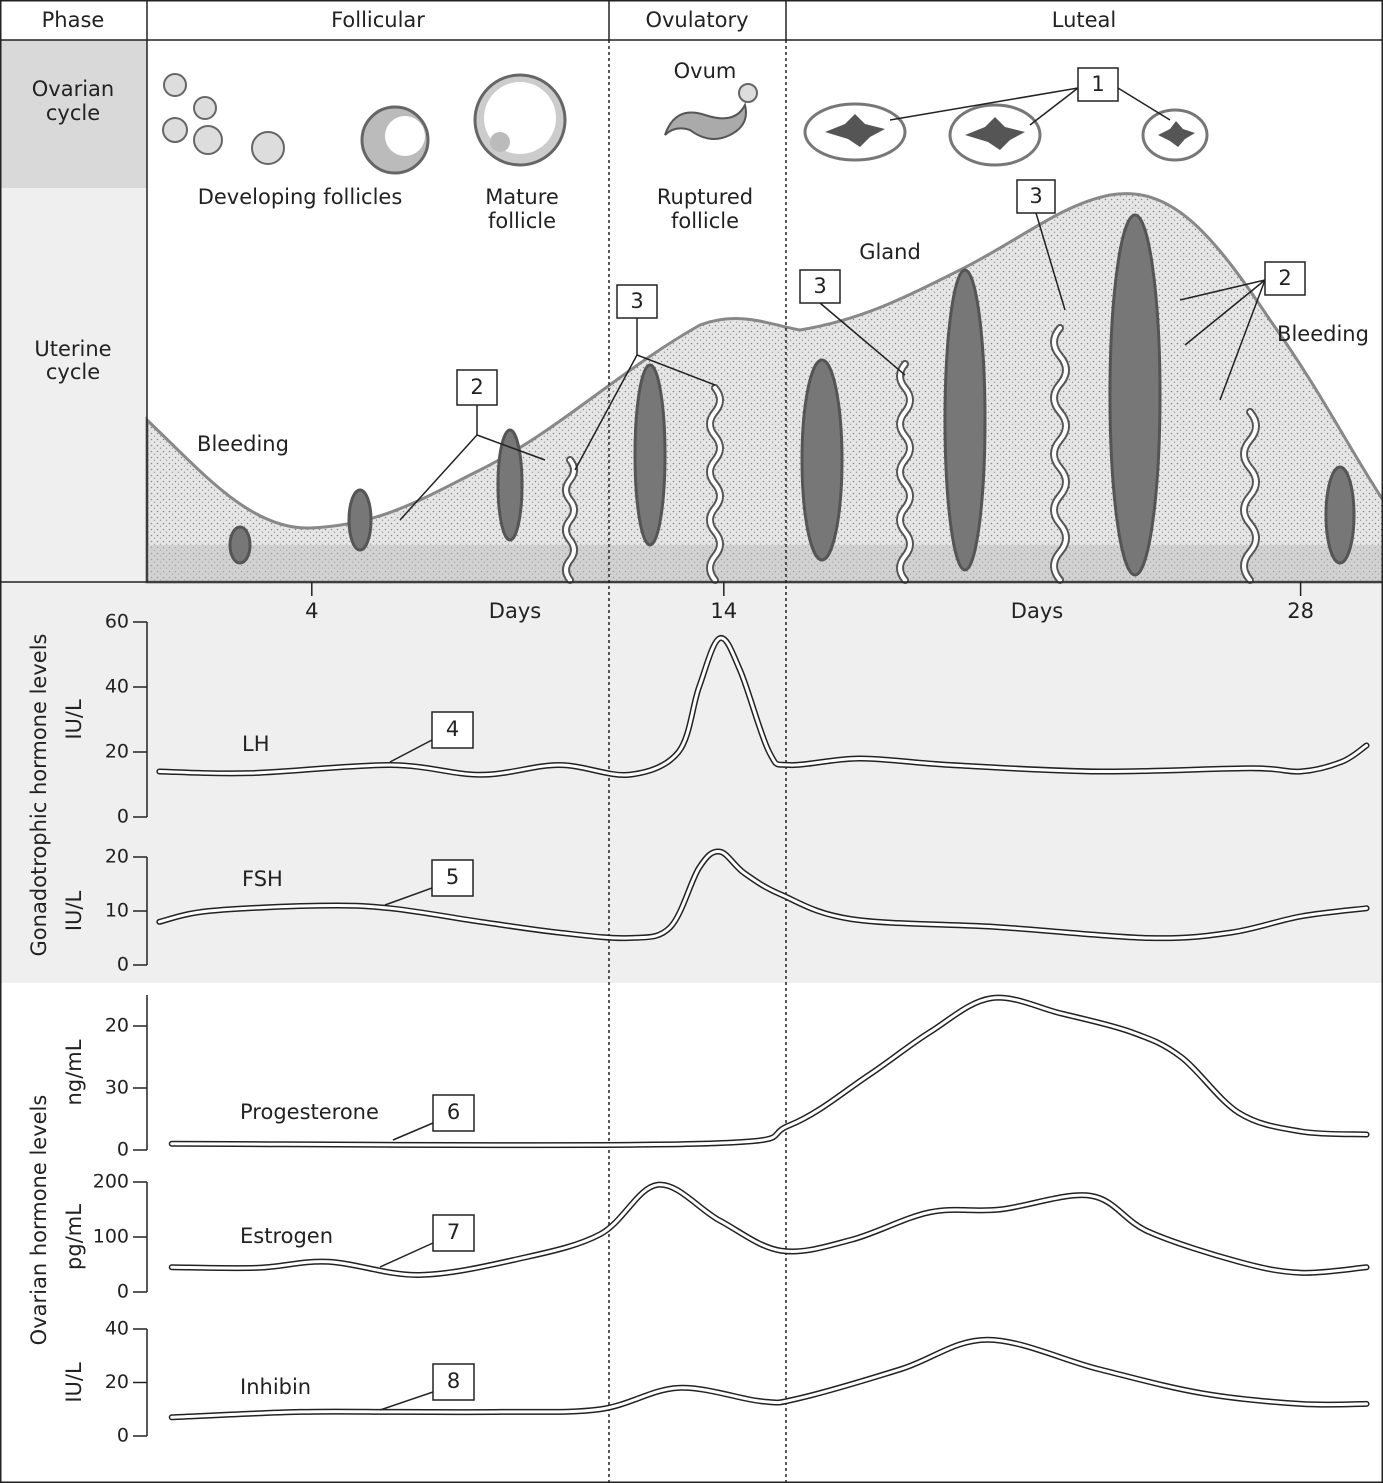 The width and height of the screenshot is (1383, 1483). What do you see at coordinates (262, 879) in the screenshot?
I see `series-label: FSH` at bounding box center [262, 879].